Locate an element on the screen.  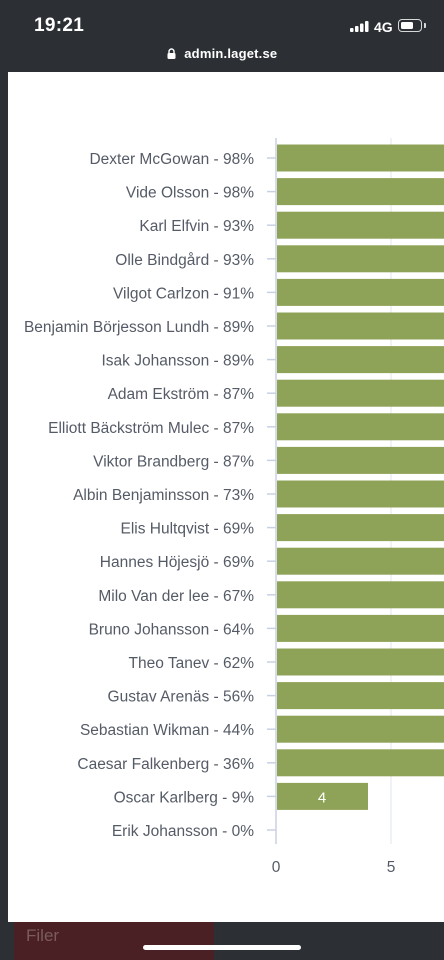
signal-bars-icon is located at coordinates (359, 26).